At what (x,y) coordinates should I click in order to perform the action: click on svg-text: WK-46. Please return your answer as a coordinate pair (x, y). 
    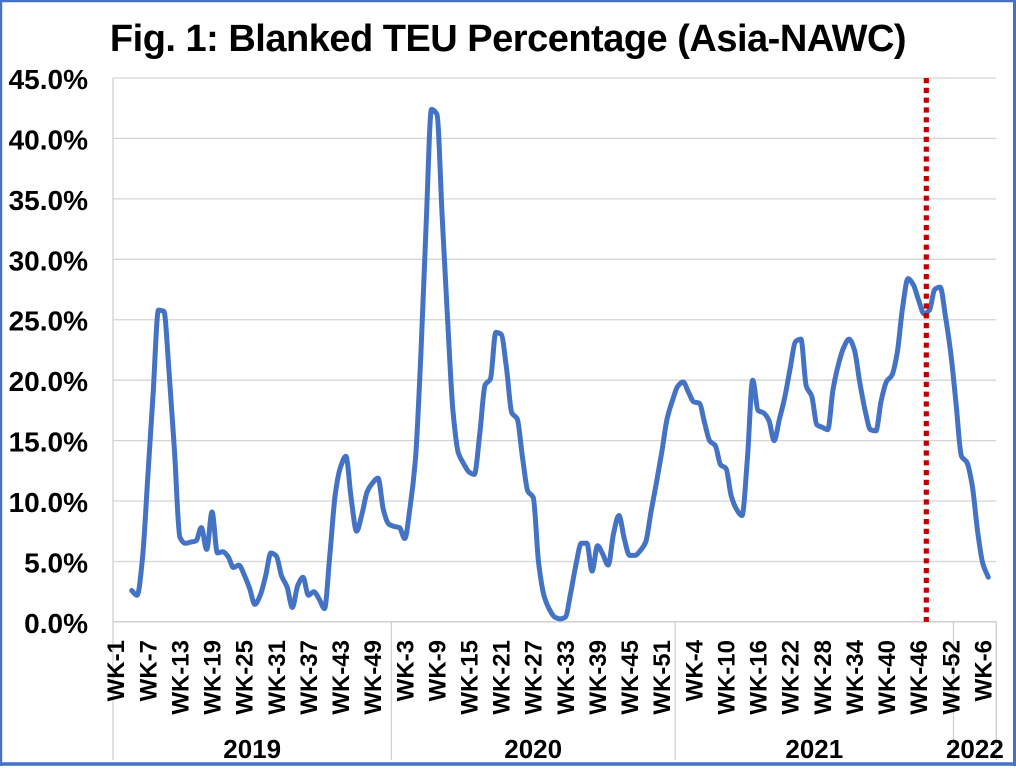
    Looking at the image, I should click on (919, 677).